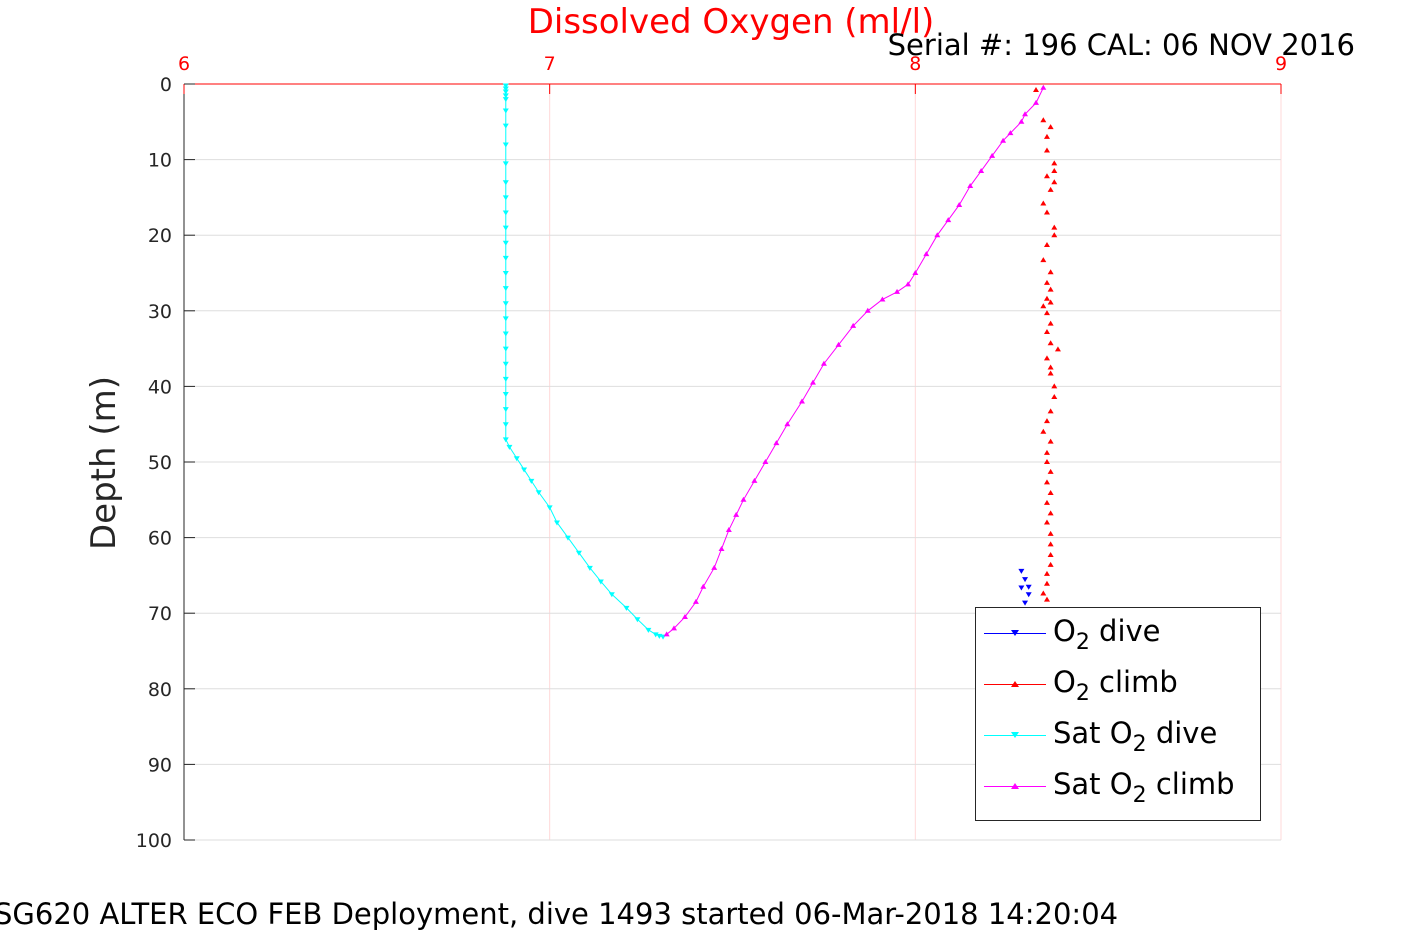  Describe the element at coordinates (1082, 642) in the screenshot. I see `legend-label-o2-dive-sub: 2` at that location.